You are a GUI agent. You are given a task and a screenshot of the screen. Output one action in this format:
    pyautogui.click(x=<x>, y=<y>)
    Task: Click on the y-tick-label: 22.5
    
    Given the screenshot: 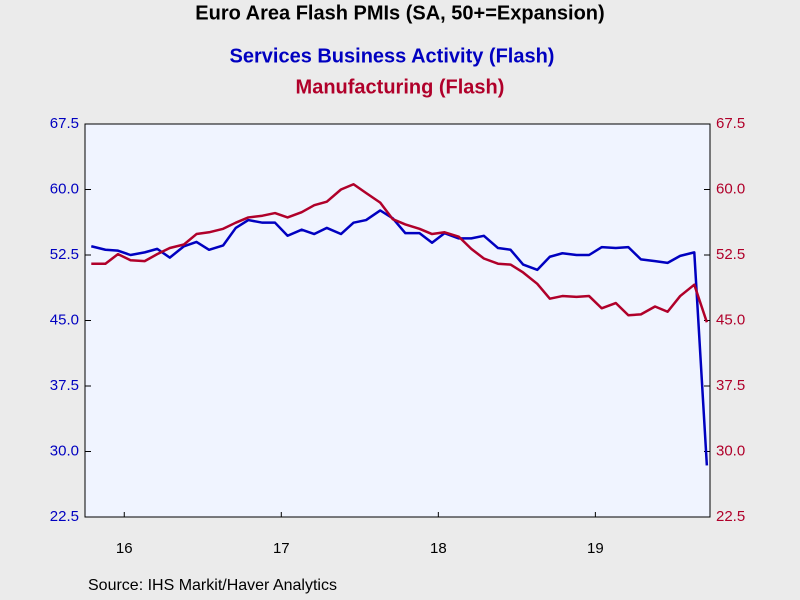 What is the action you would take?
    pyautogui.click(x=64, y=516)
    